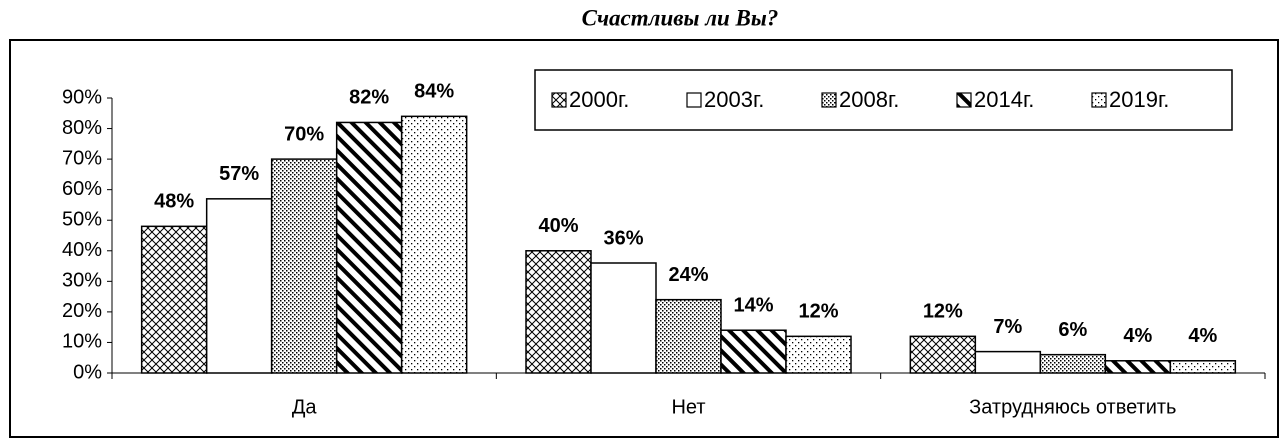 This screenshot has height=439, width=1281. Describe the element at coordinates (1072, 330) in the screenshot. I see `value-label: 6%` at that location.